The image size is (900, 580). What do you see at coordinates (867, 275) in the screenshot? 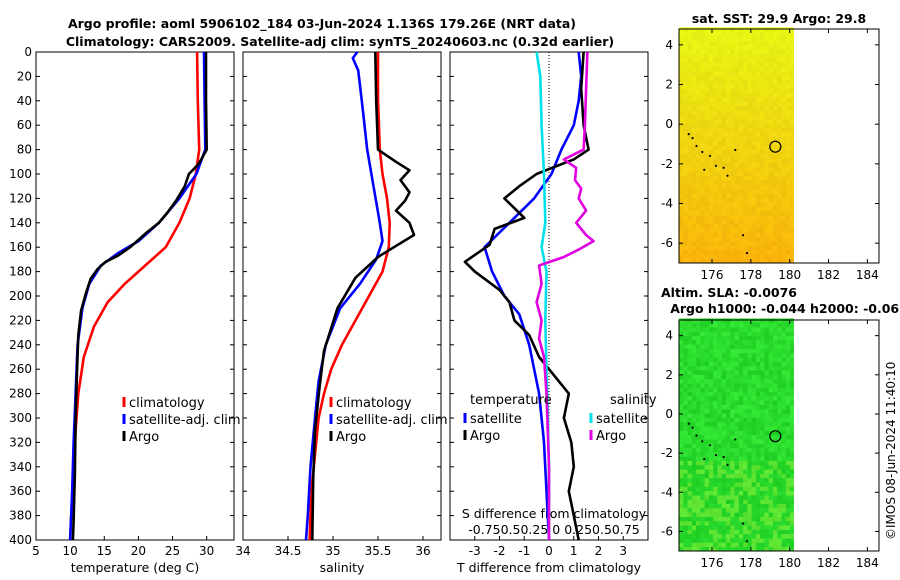
I see `xtick-label: 184` at bounding box center [867, 275].